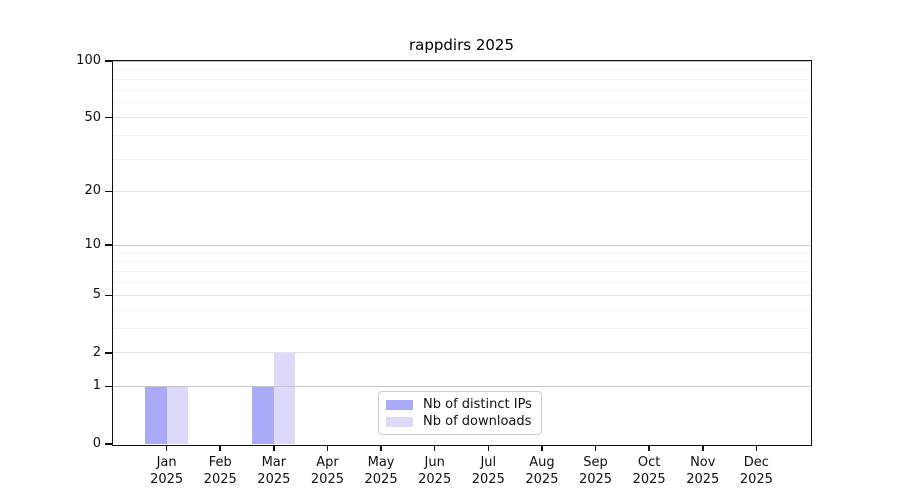 This screenshot has height=500, width=900. Describe the element at coordinates (92, 191) in the screenshot. I see `y-axis-tick-label: 20` at that location.